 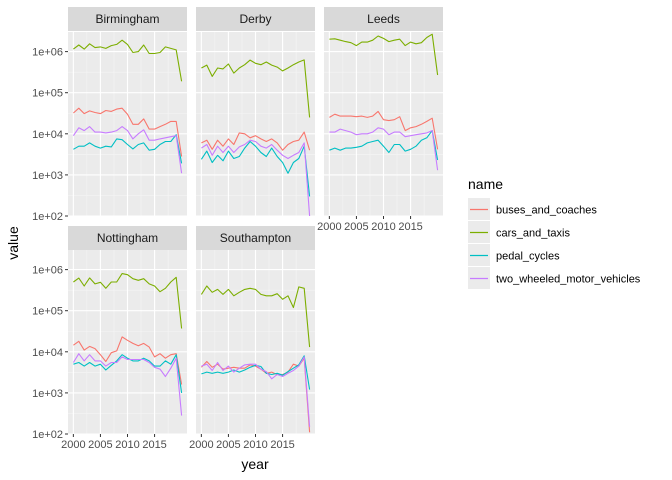 What do you see at coordinates (13, 243) in the screenshot?
I see `y-axis-title: value` at bounding box center [13, 243].